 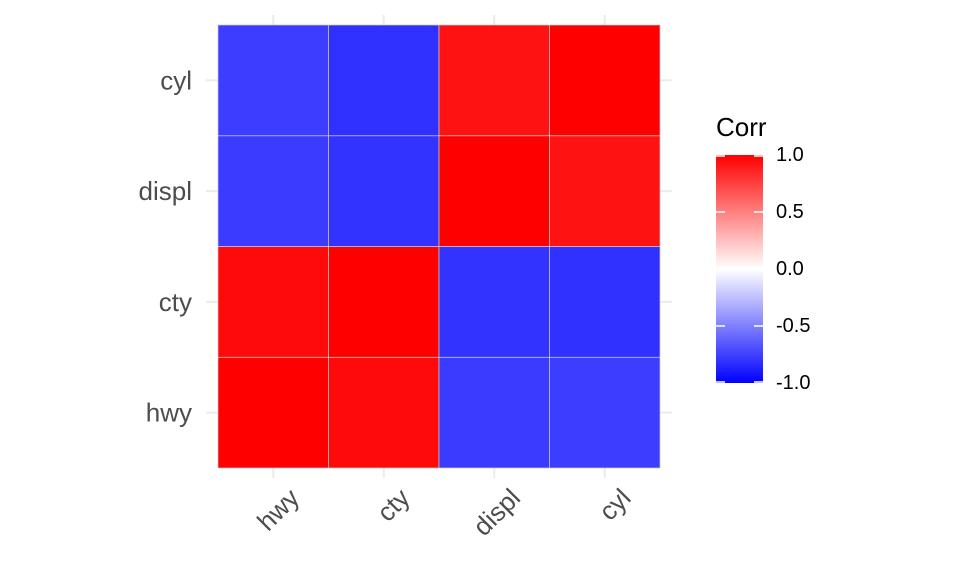 I want to click on y-tick-label: cyl, so click(x=176, y=80).